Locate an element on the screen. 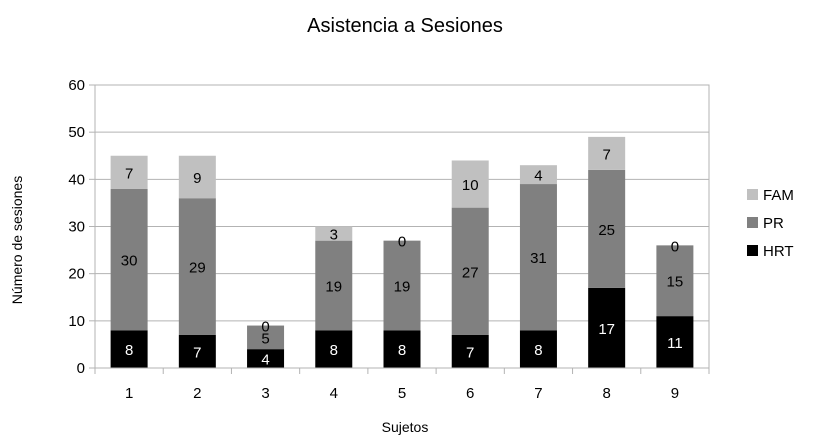 The image size is (819, 438). data-label-pr: 15 is located at coordinates (675, 282).